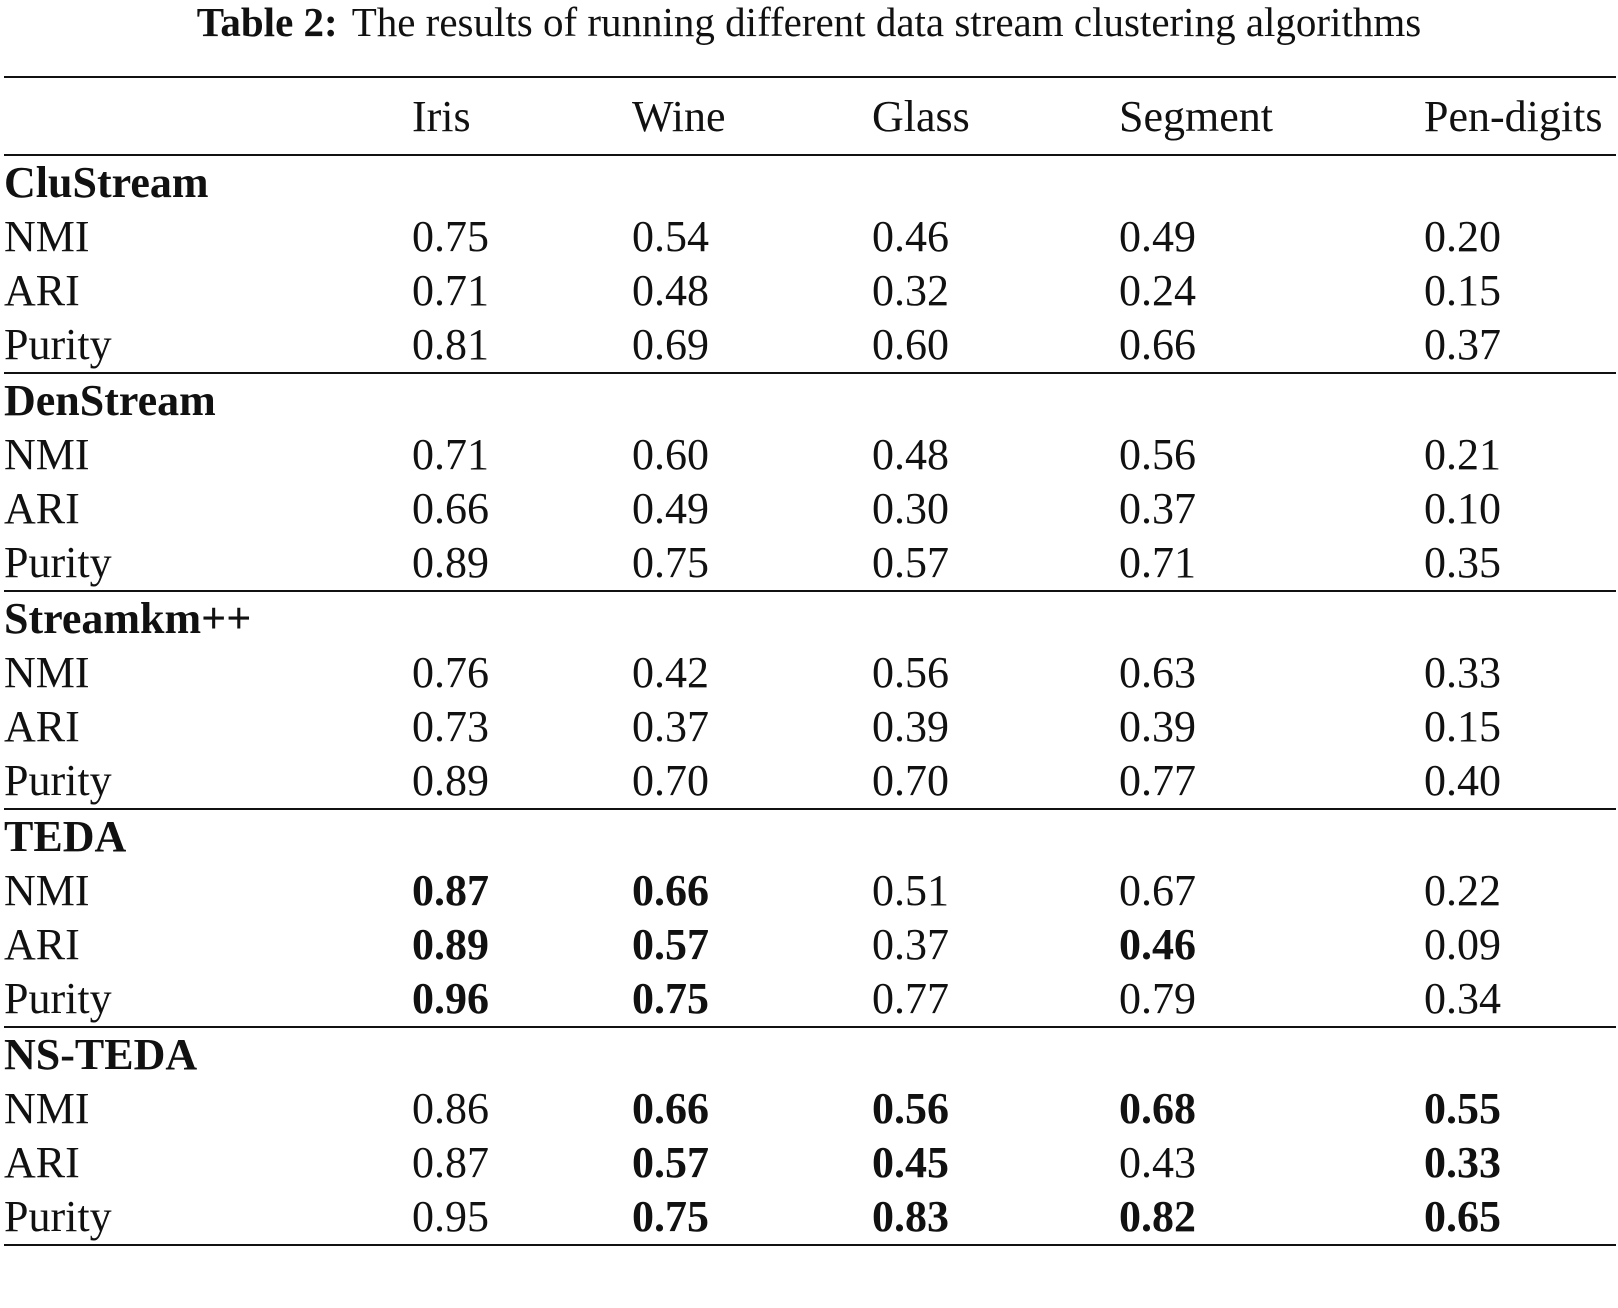 This screenshot has width=1618, height=1308. What do you see at coordinates (752, 346) in the screenshot?
I see `value-cell: 0.69` at bounding box center [752, 346].